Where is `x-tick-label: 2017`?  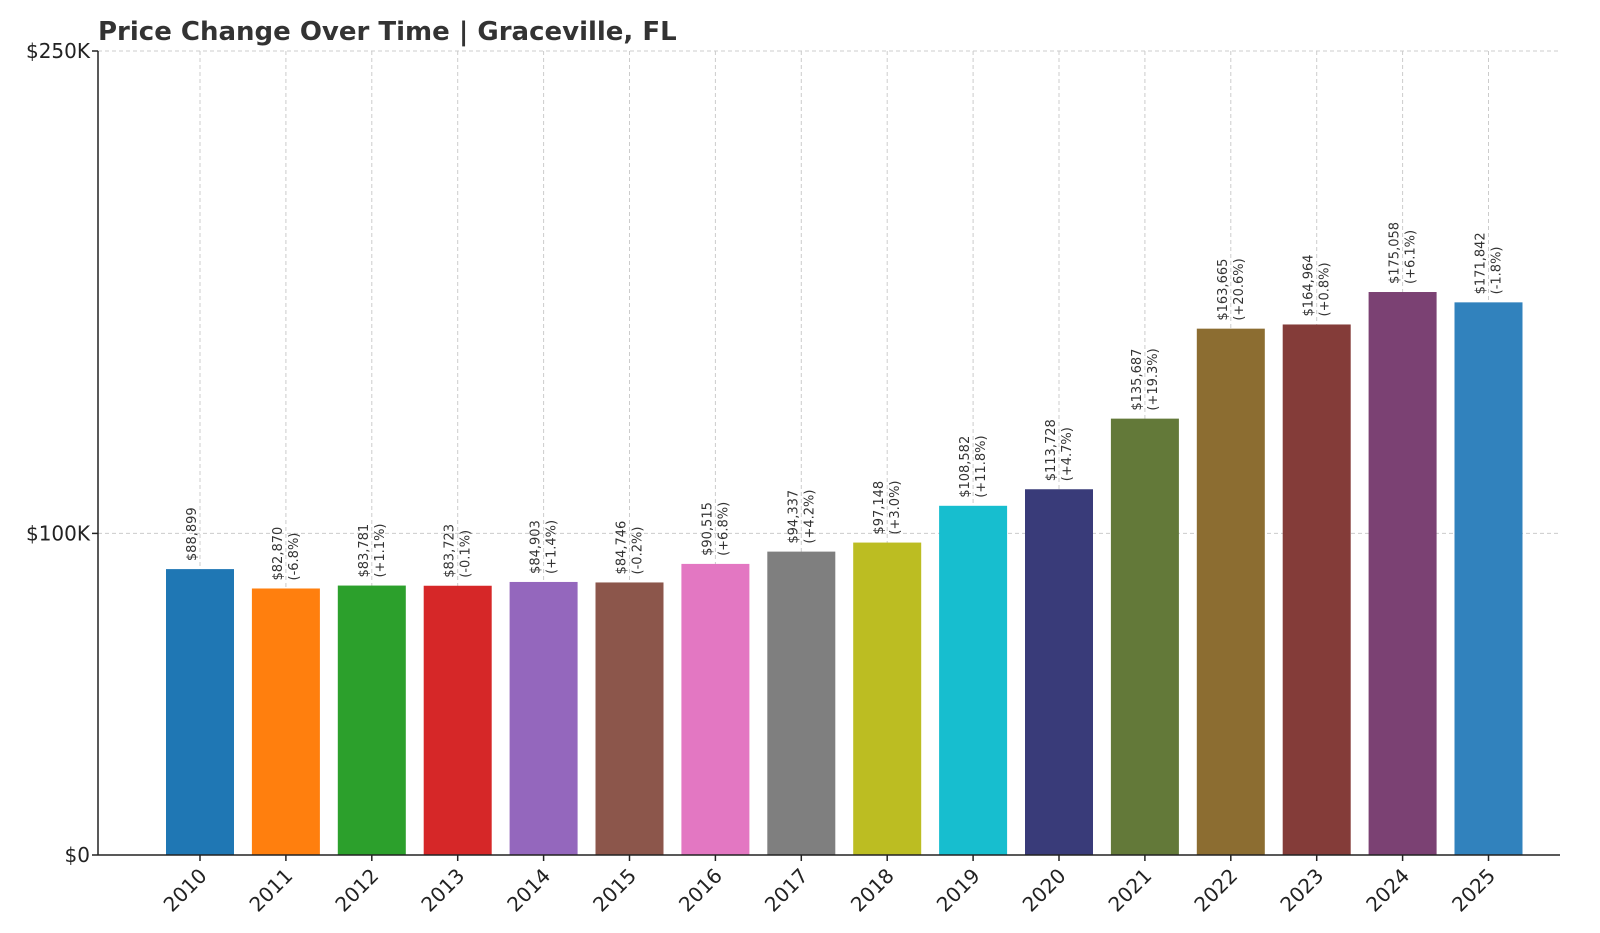
x-tick-label: 2017 is located at coordinates (786, 890).